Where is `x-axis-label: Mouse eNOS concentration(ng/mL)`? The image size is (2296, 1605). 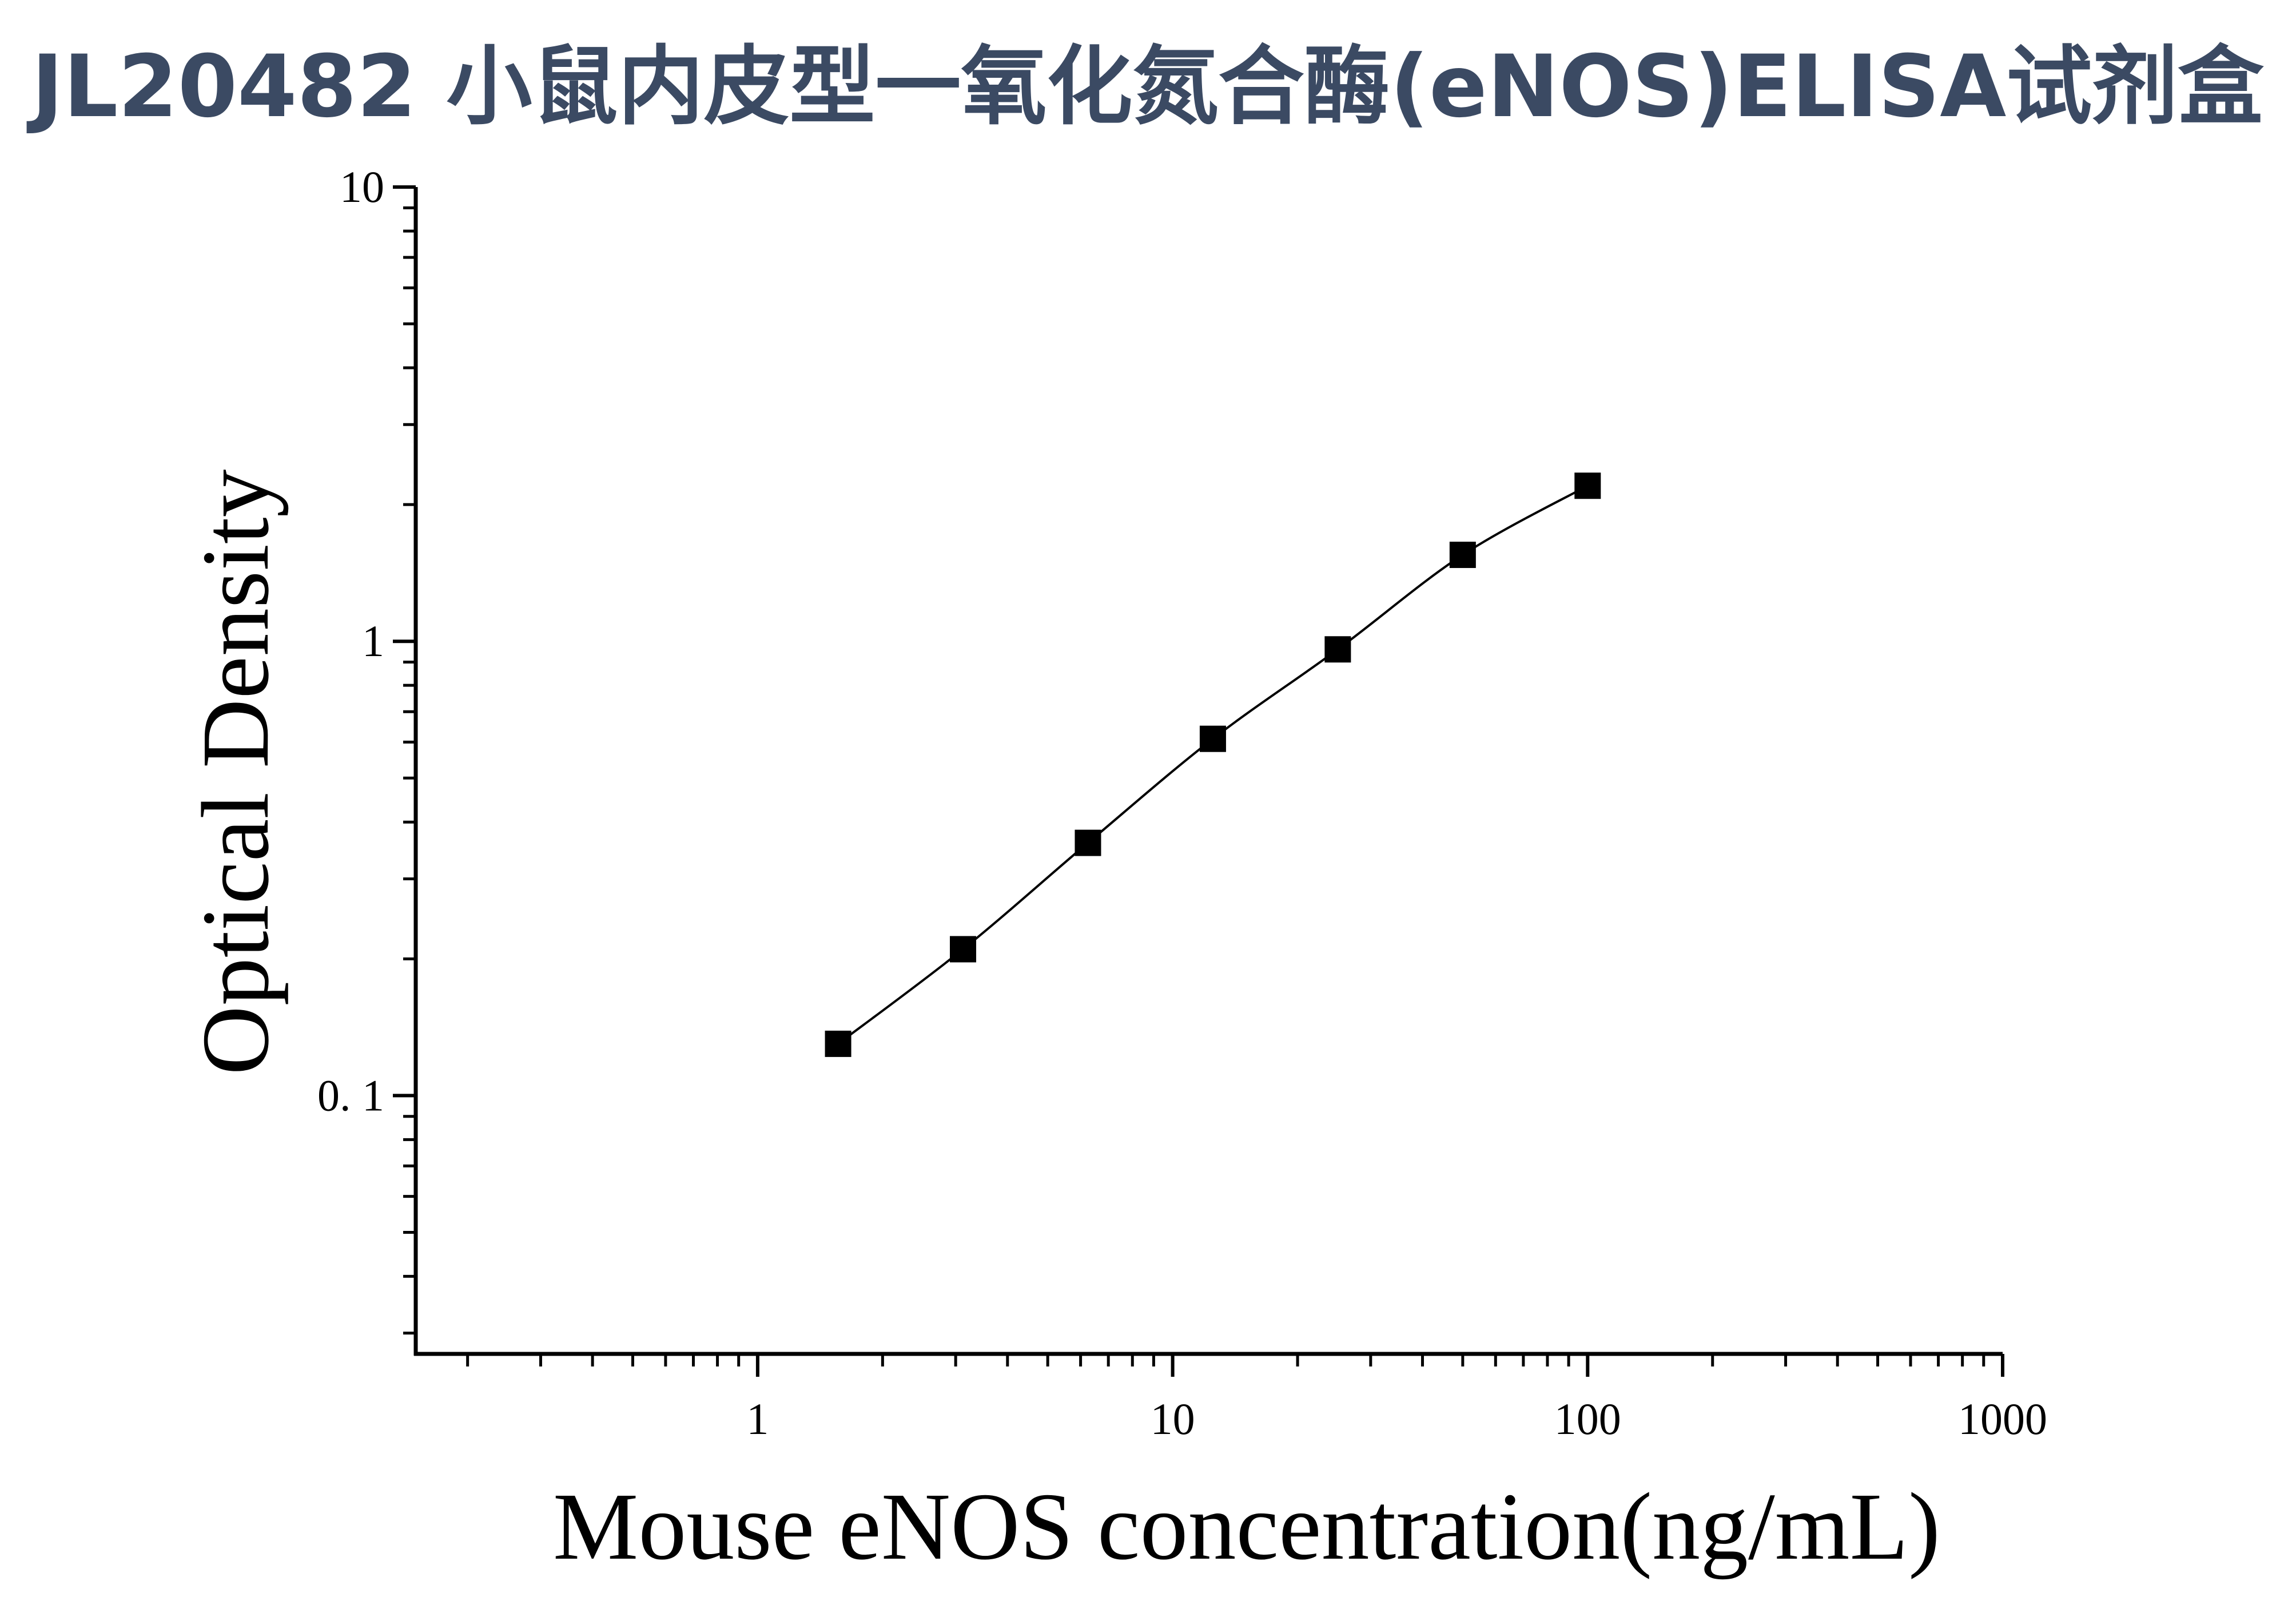
x-axis-label: Mouse eNOS concentration(ng/mL) is located at coordinates (1246, 1526).